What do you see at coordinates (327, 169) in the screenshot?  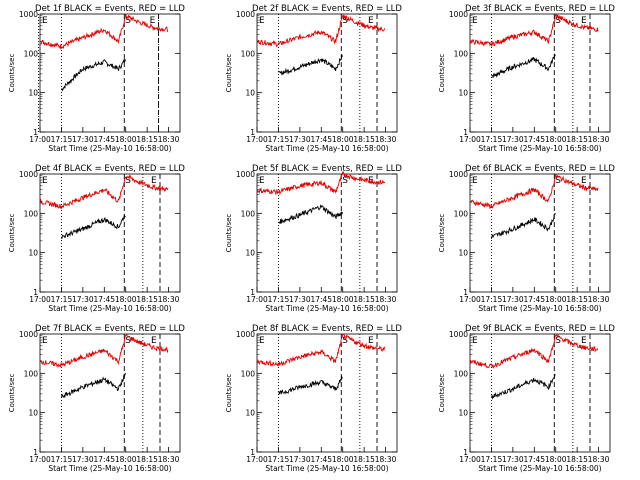 I see `panel-title: Det 5f BLACK = Events, RED = LLD` at bounding box center [327, 169].